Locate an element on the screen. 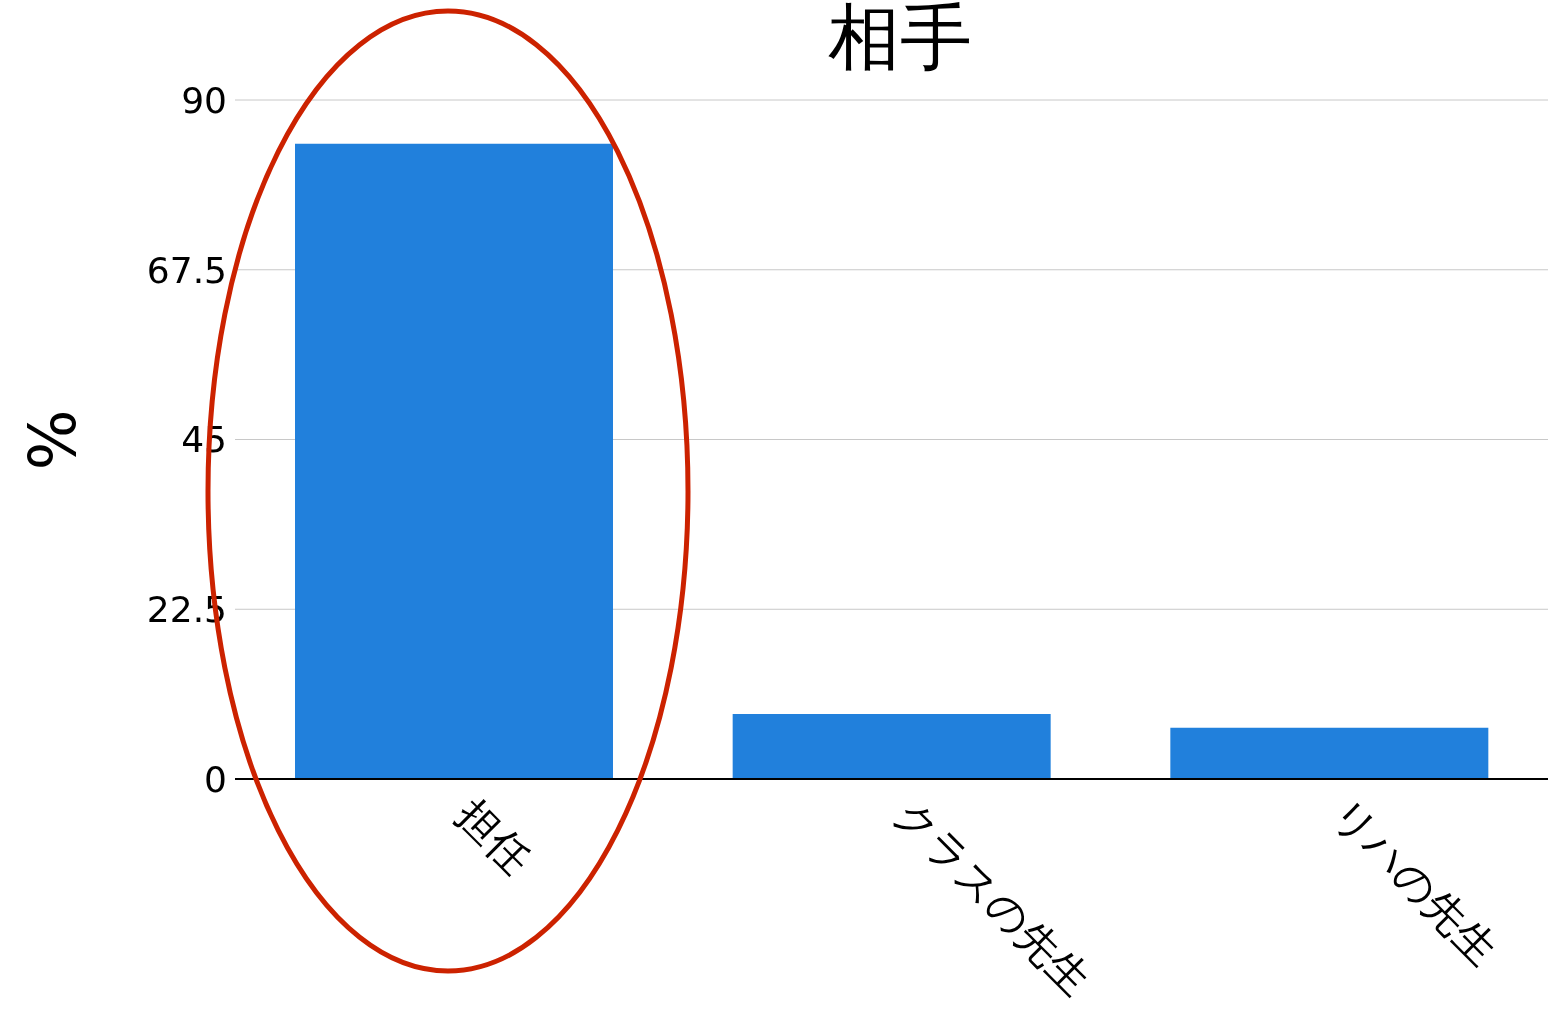  y-tick-label: 90 is located at coordinates (204, 100).